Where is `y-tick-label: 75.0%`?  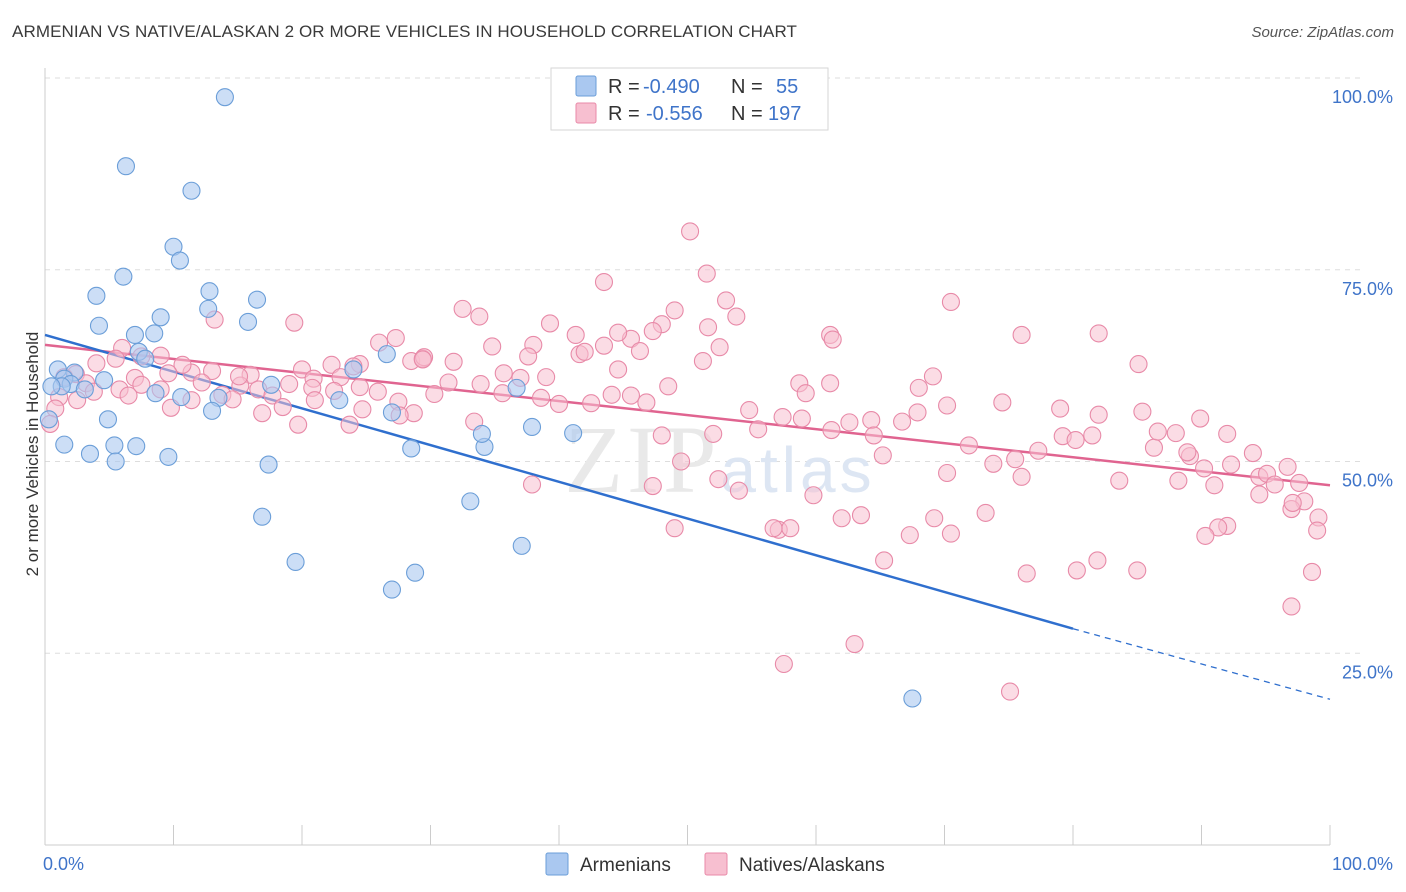
y-tick-label: 75.0% is located at coordinates (1367, 289).